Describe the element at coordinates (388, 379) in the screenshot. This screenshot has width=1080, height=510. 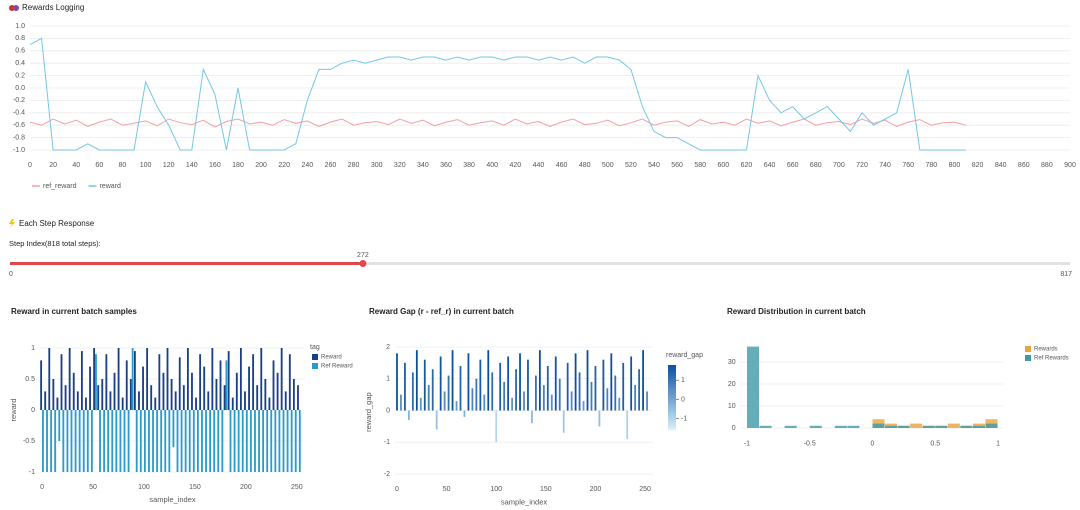
I see `y-tick-label: 1` at that location.